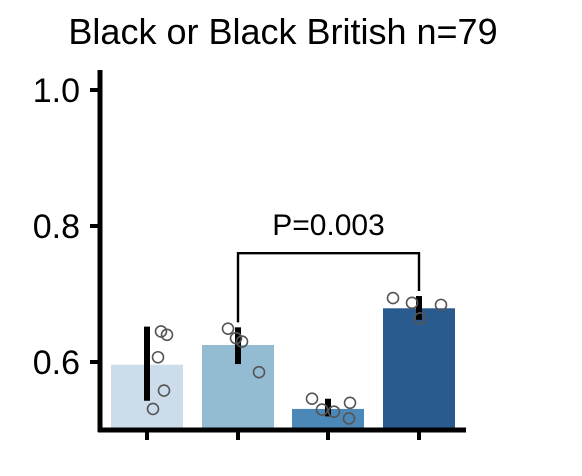 This screenshot has width=582, height=476. I want to click on chart-title: Black or Black British n=79, so click(282, 31).